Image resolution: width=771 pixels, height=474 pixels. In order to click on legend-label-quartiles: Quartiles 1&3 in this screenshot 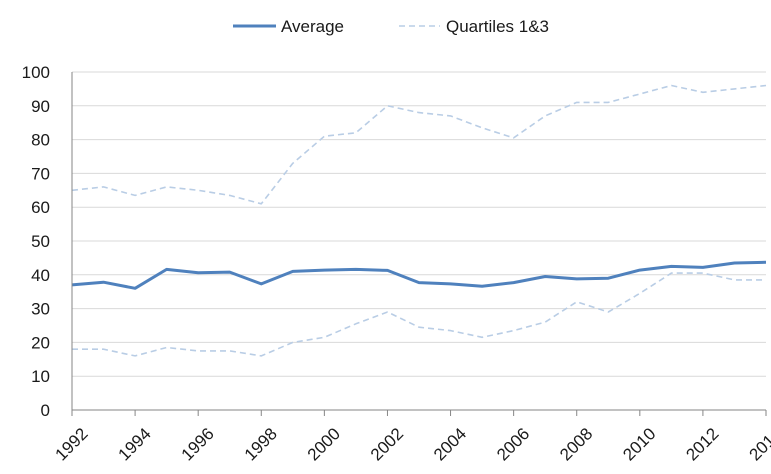, I will do `click(497, 26)`.